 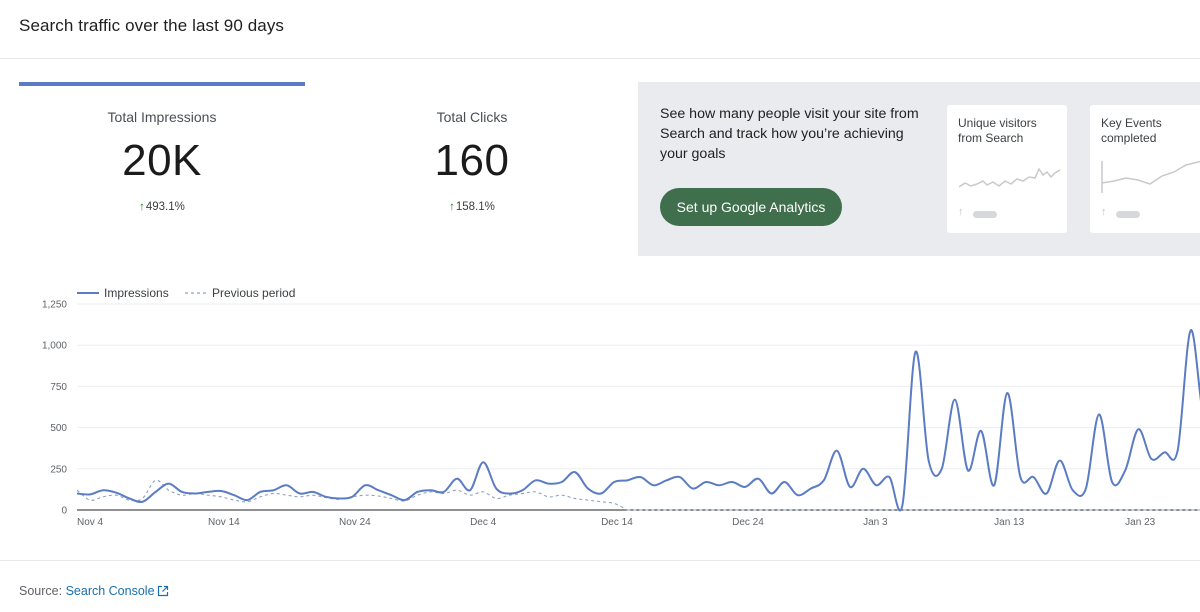 I want to click on x-tick-label: Nov 4, so click(x=90, y=522).